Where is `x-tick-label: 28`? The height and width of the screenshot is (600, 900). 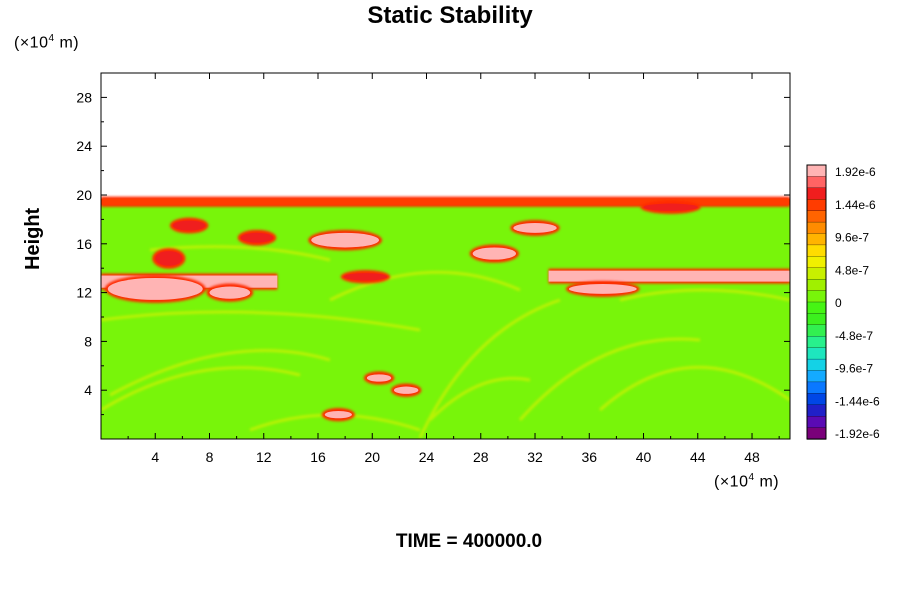
x-tick-label: 28 is located at coordinates (481, 457).